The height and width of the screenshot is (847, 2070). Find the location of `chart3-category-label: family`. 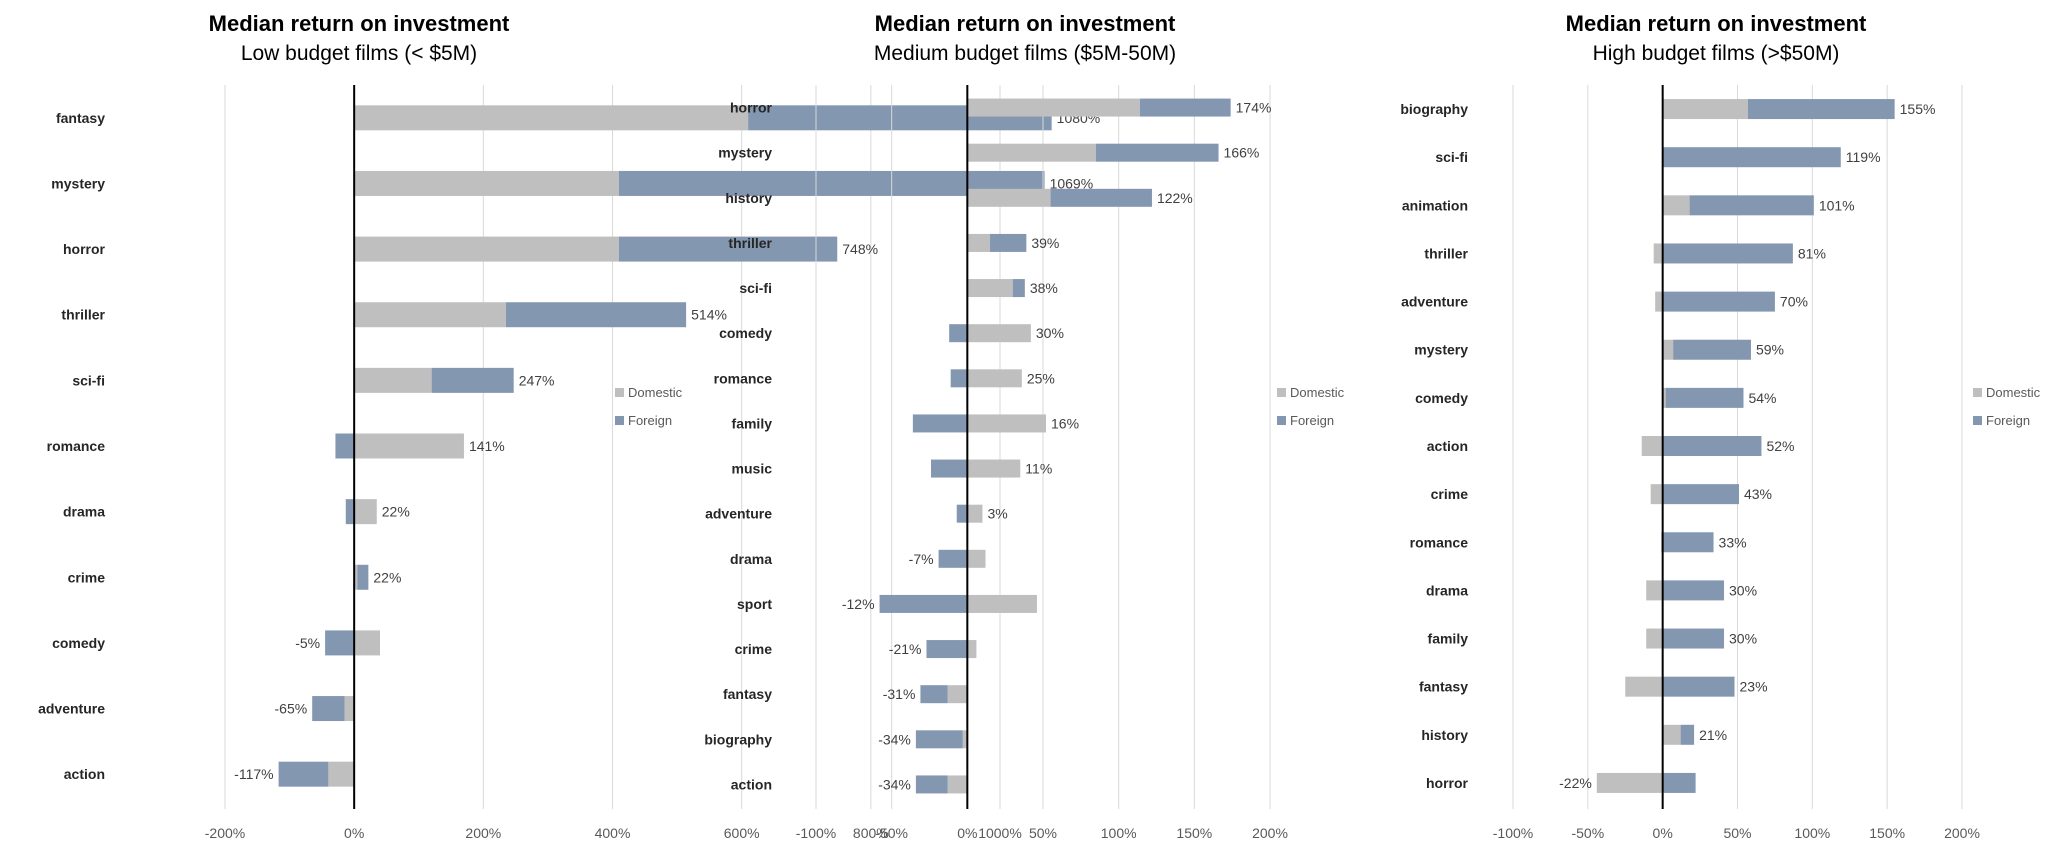

chart3-category-label: family is located at coordinates (1448, 639).